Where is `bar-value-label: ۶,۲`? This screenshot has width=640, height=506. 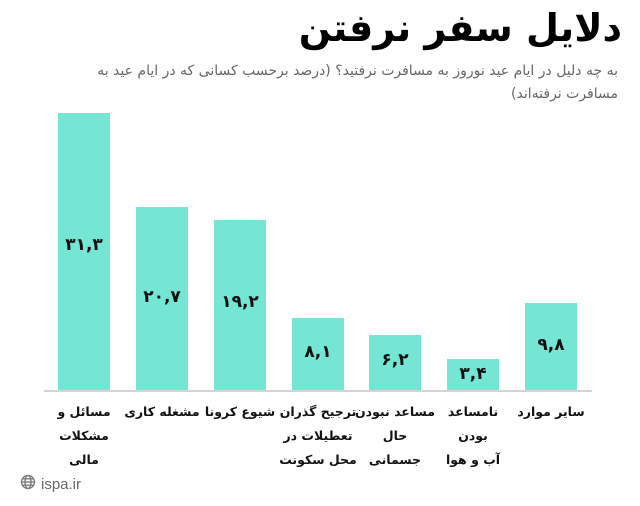 bar-value-label: ۶,۲ is located at coordinates (395, 360).